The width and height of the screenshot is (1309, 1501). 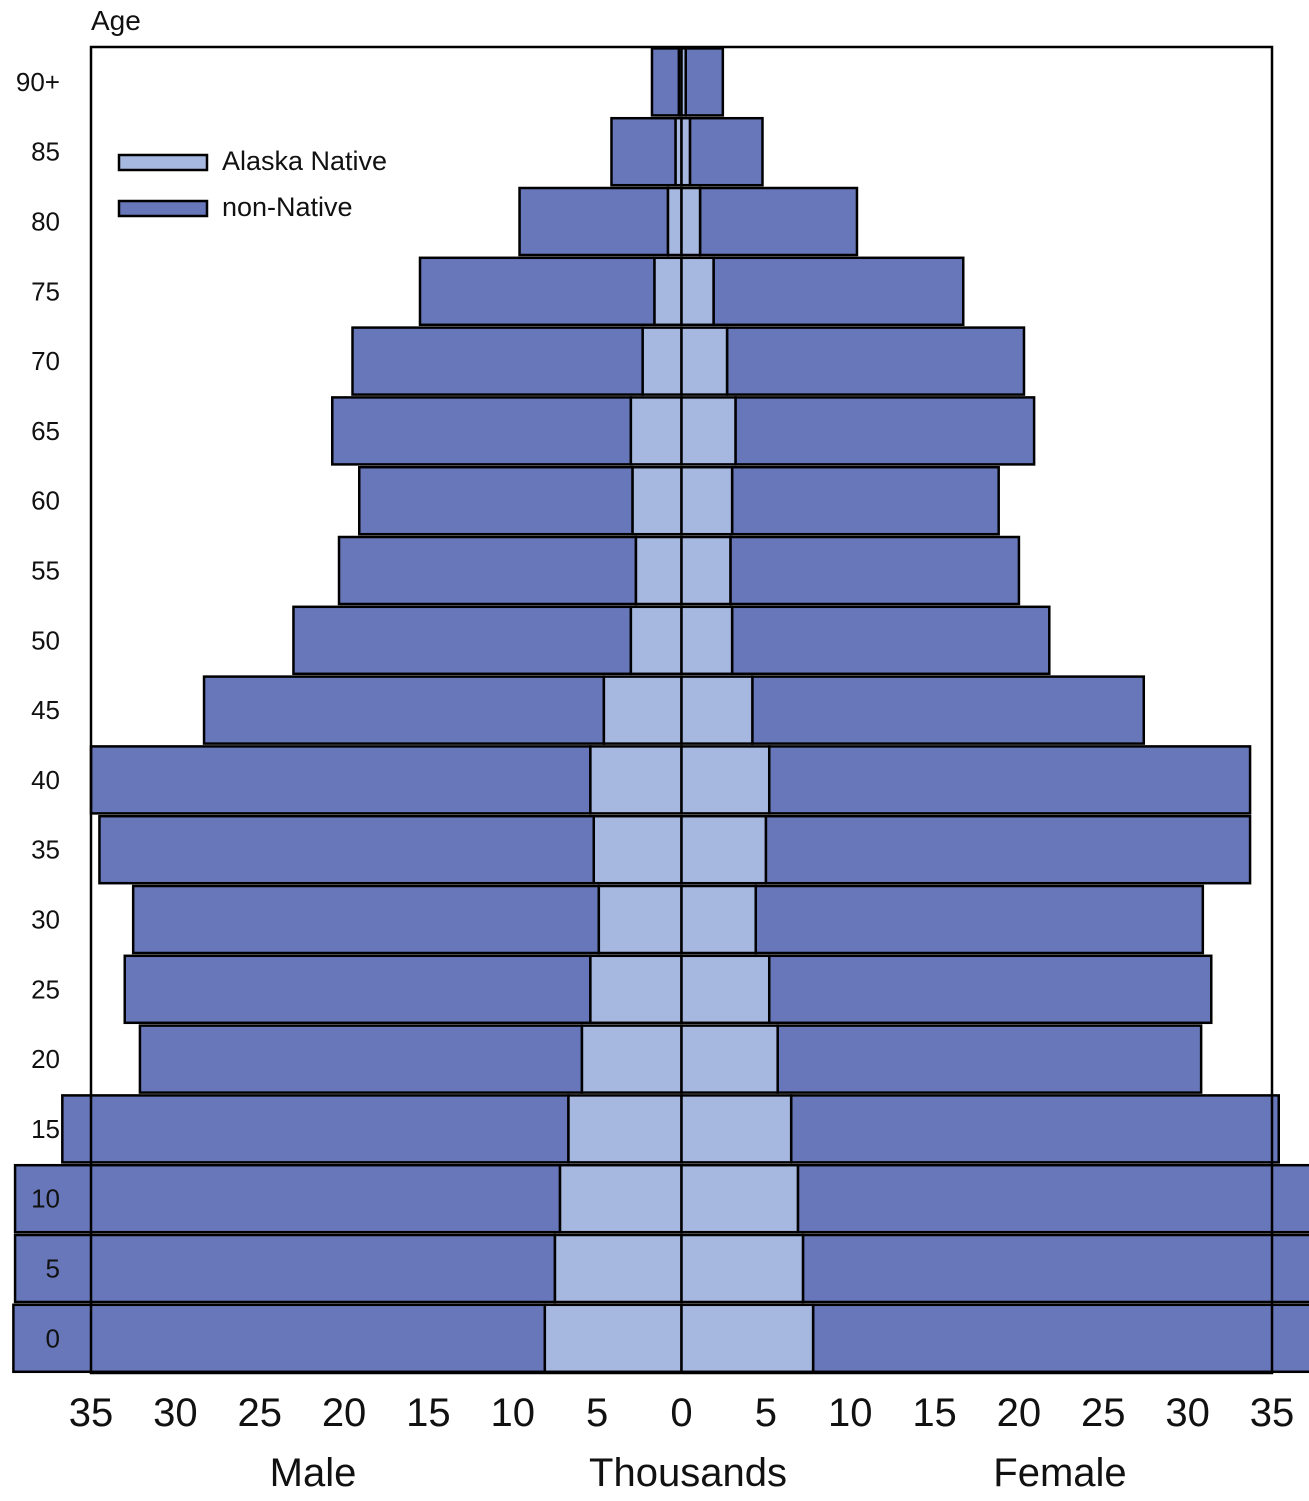 I want to click on y-tick-label: 80, so click(x=45, y=222).